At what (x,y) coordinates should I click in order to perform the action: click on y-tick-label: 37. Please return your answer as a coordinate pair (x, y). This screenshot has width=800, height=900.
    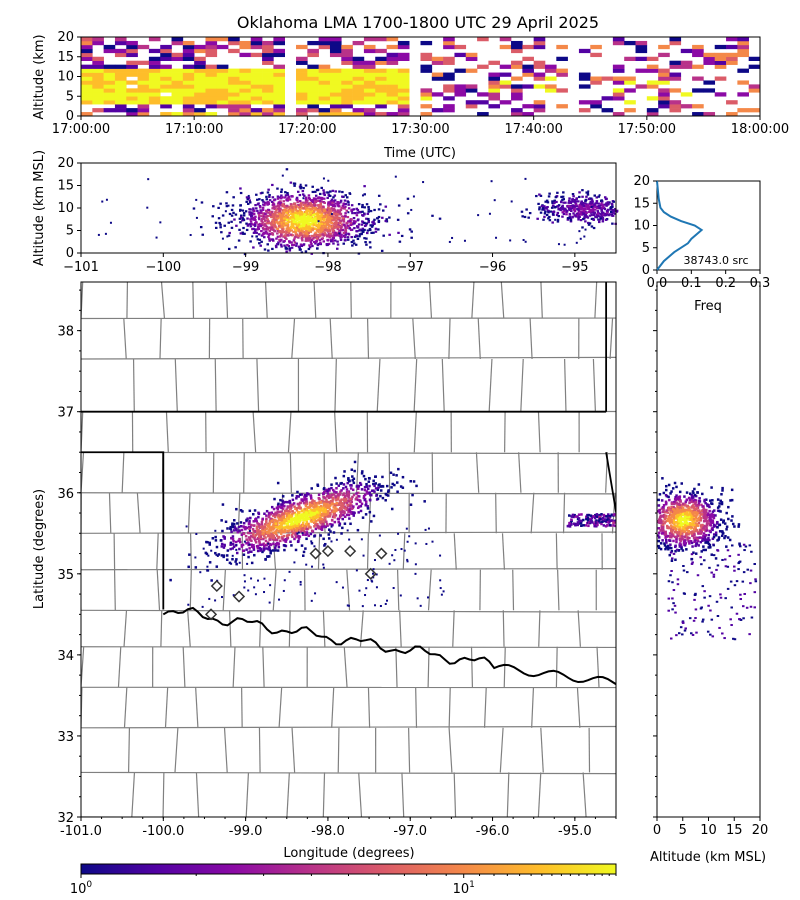
    Looking at the image, I should click on (65, 413).